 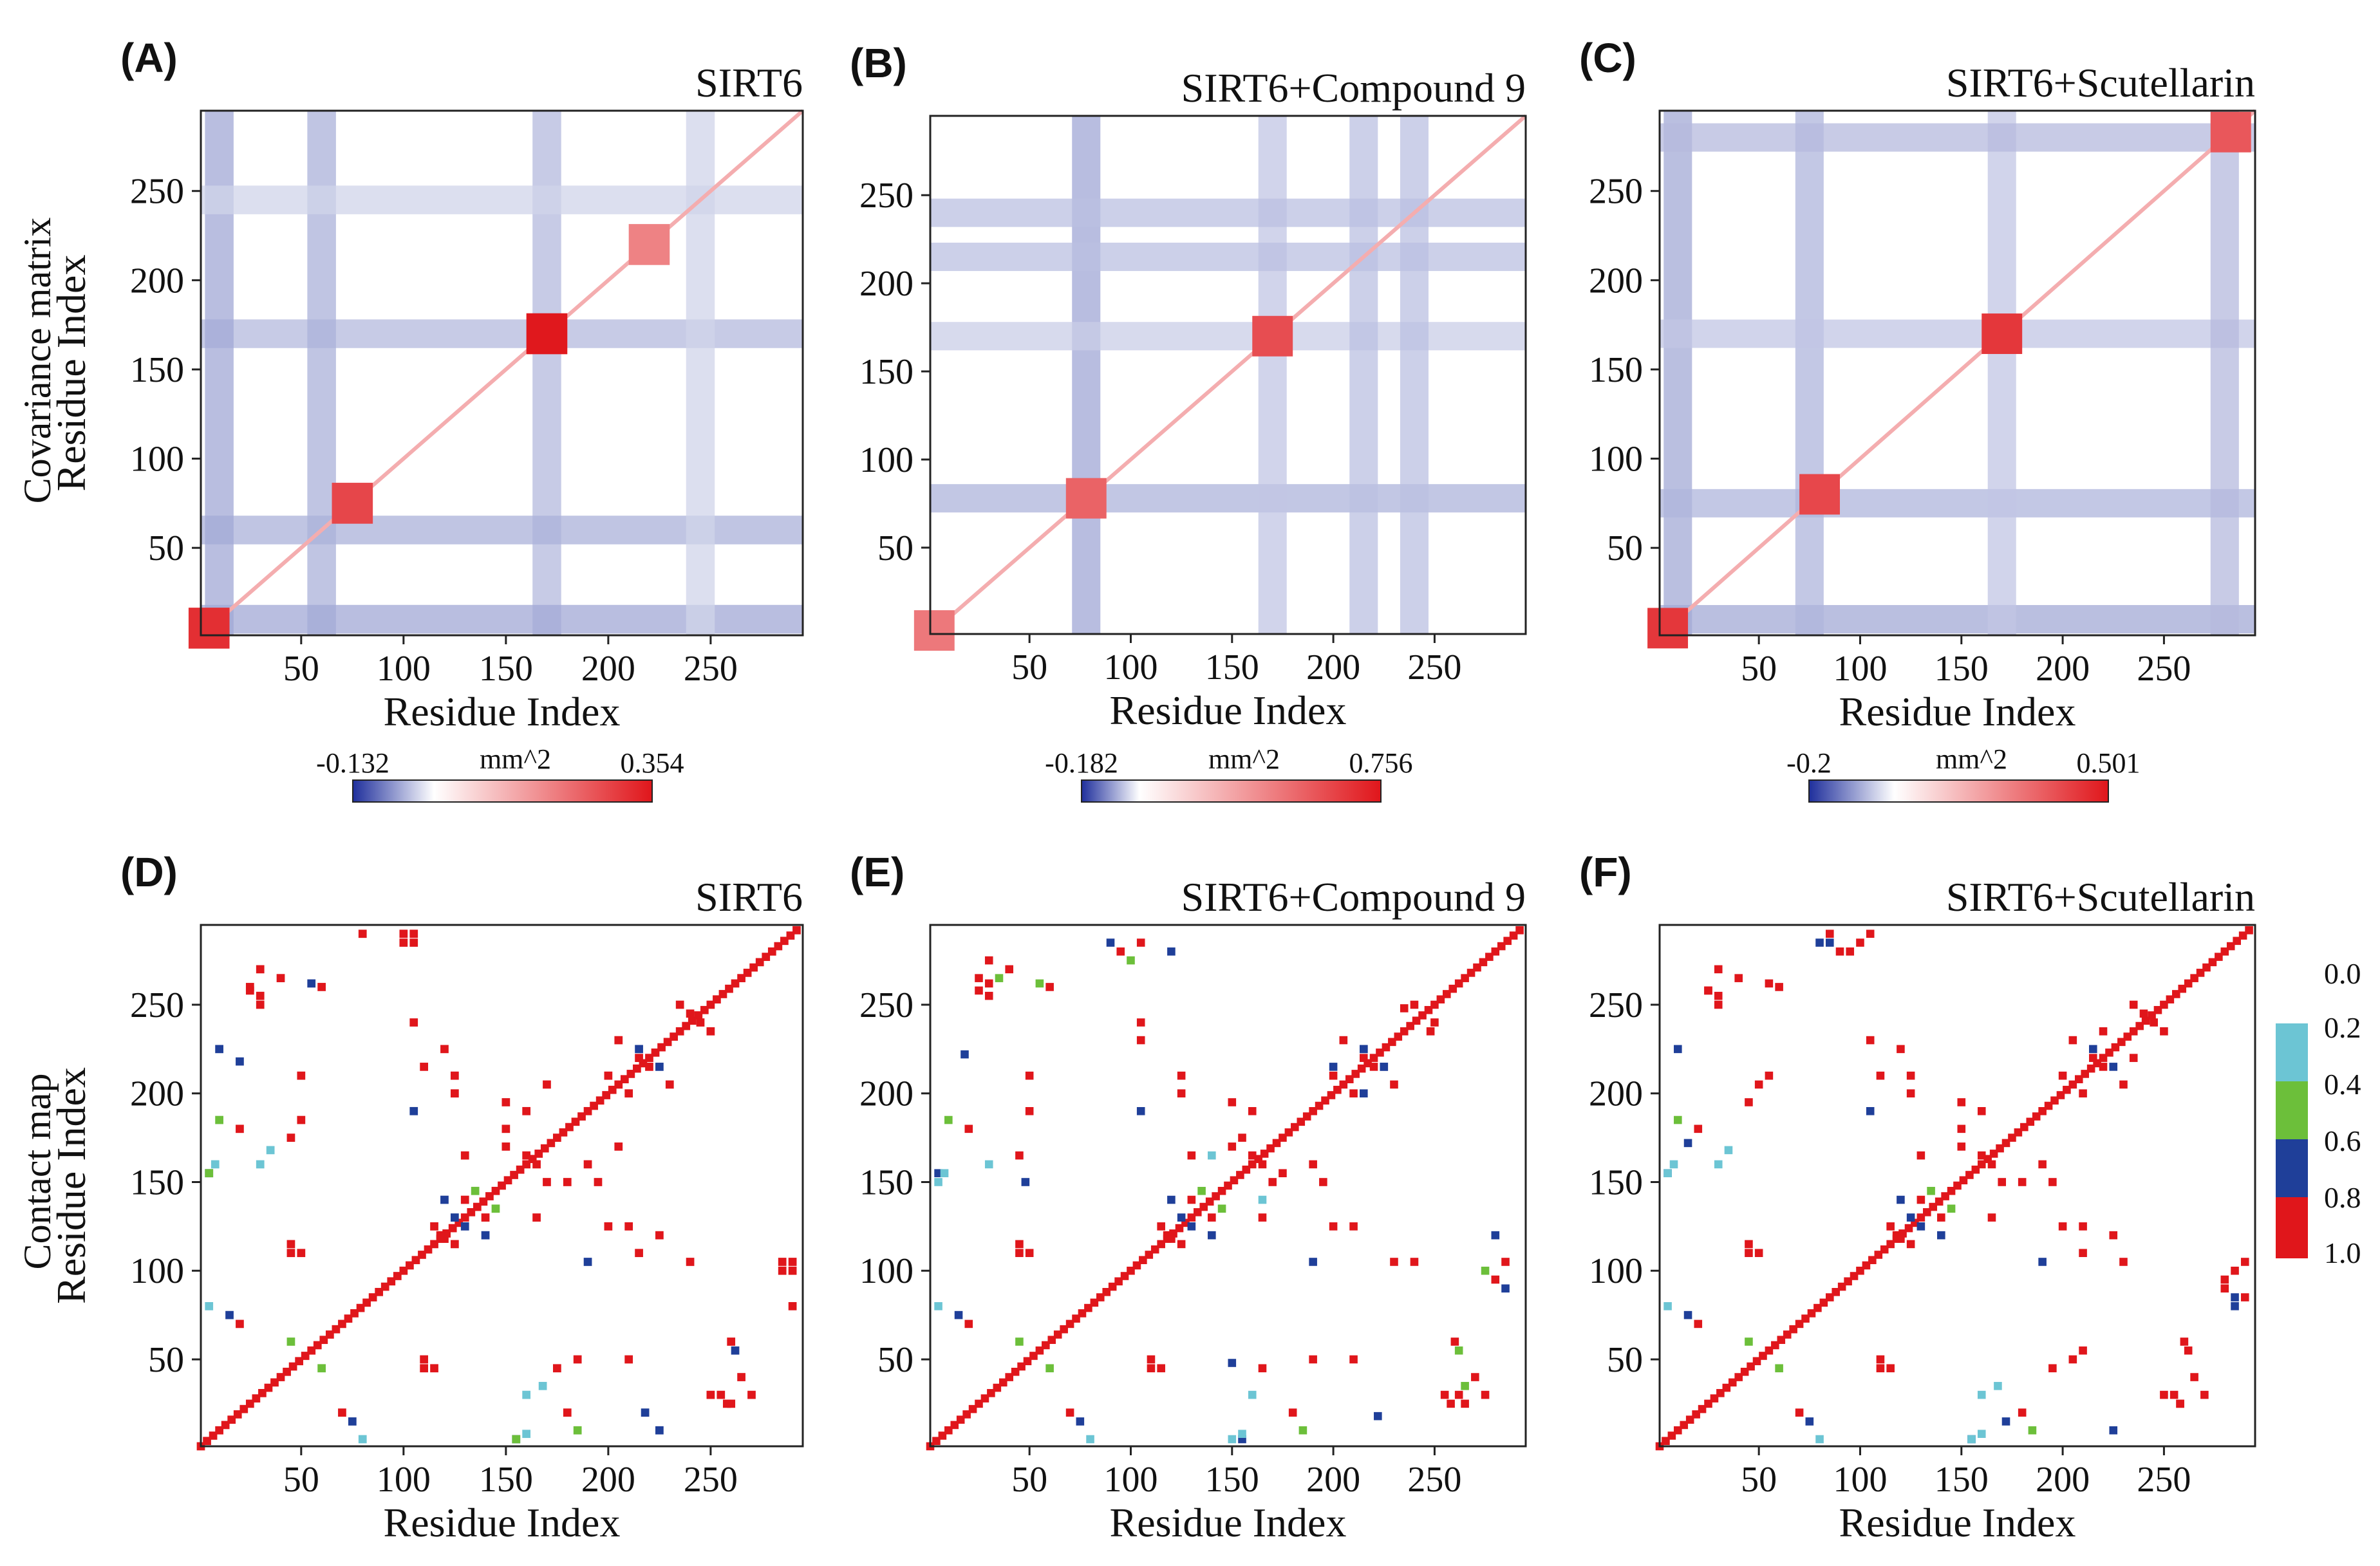 What do you see at coordinates (1954, 1188) in the screenshot?
I see `contact-cells` at bounding box center [1954, 1188].